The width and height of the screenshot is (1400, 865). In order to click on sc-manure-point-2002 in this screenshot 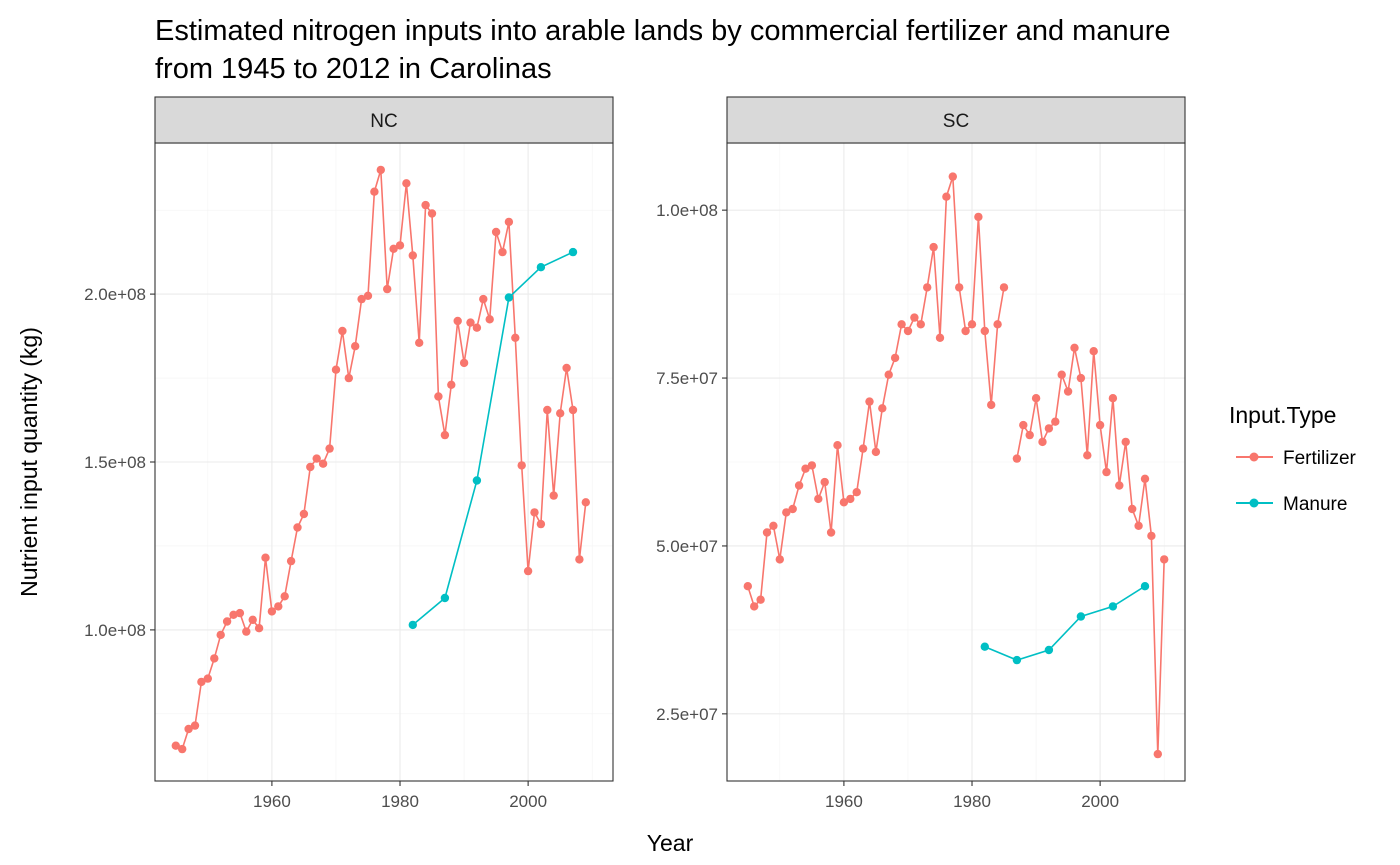, I will do `click(1113, 606)`.